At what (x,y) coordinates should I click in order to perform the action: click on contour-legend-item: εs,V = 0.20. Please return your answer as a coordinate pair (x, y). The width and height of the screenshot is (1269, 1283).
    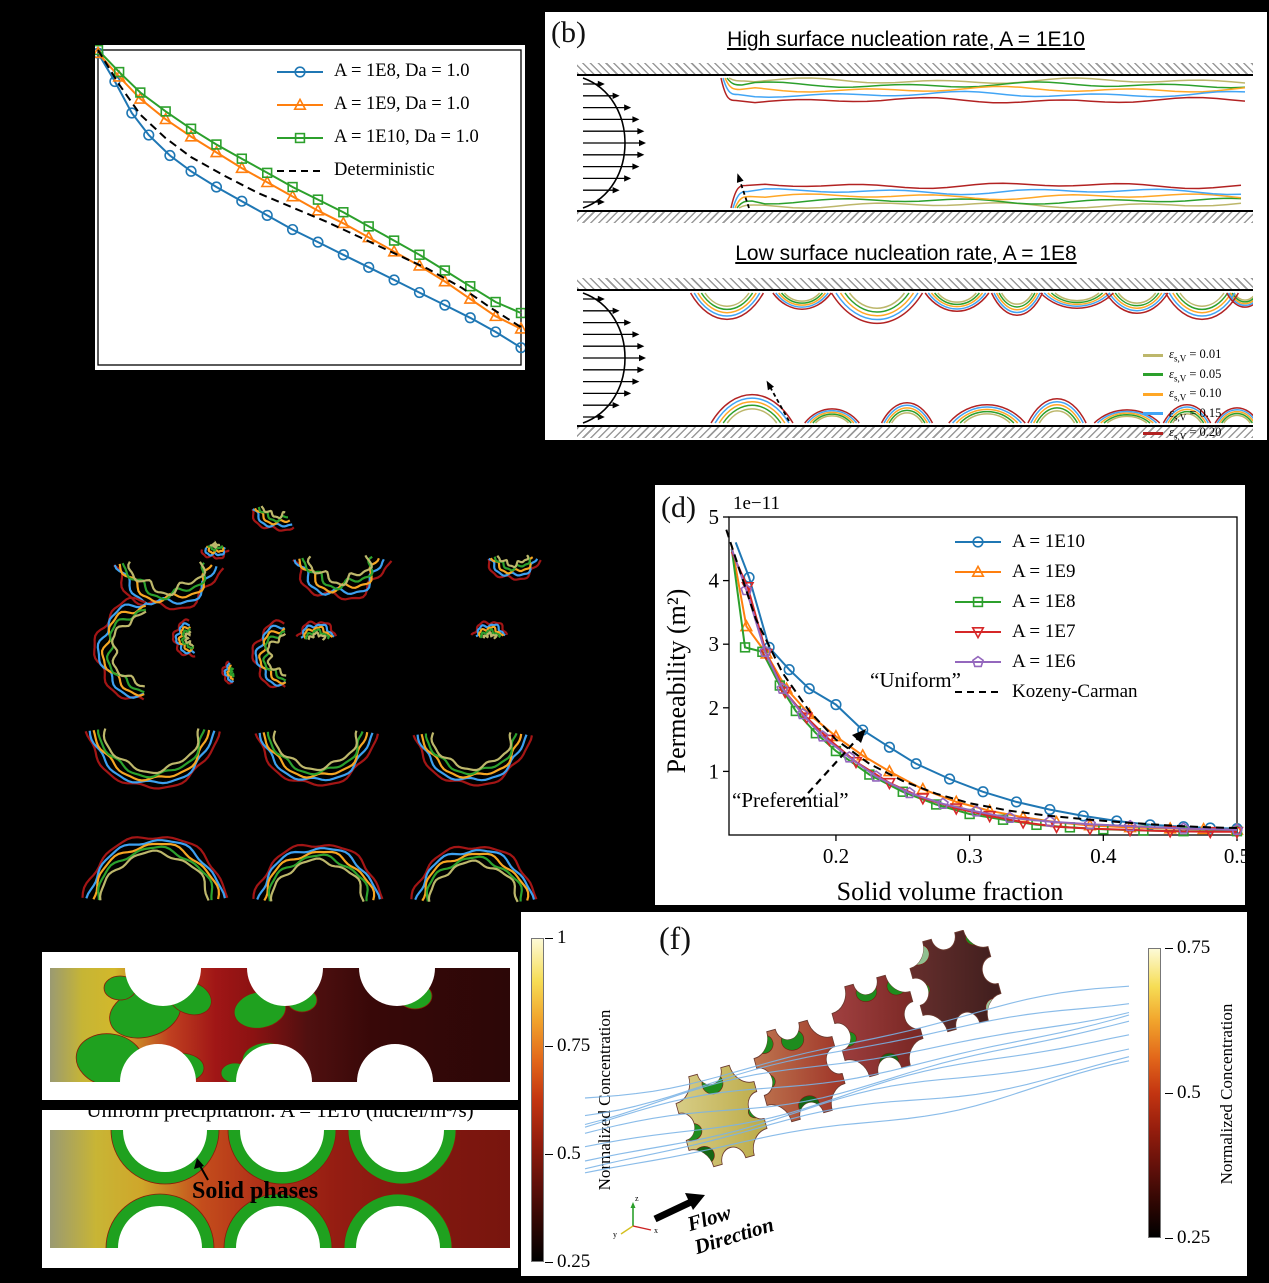
    Looking at the image, I should click on (1182, 433).